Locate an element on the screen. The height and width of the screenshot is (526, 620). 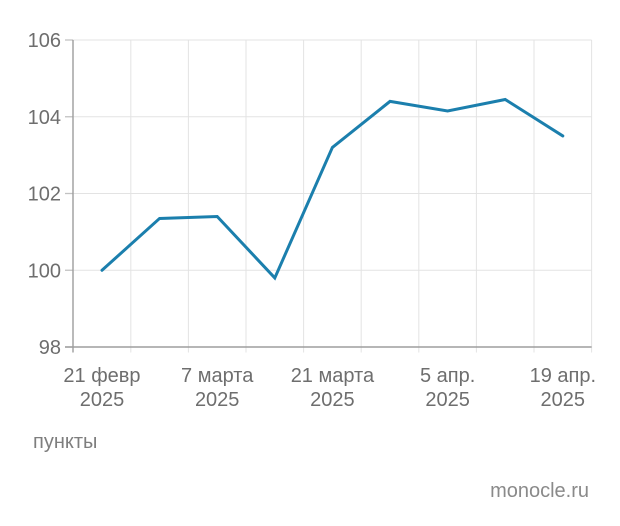
x-tick-label-date: 7 марта is located at coordinates (217, 376).